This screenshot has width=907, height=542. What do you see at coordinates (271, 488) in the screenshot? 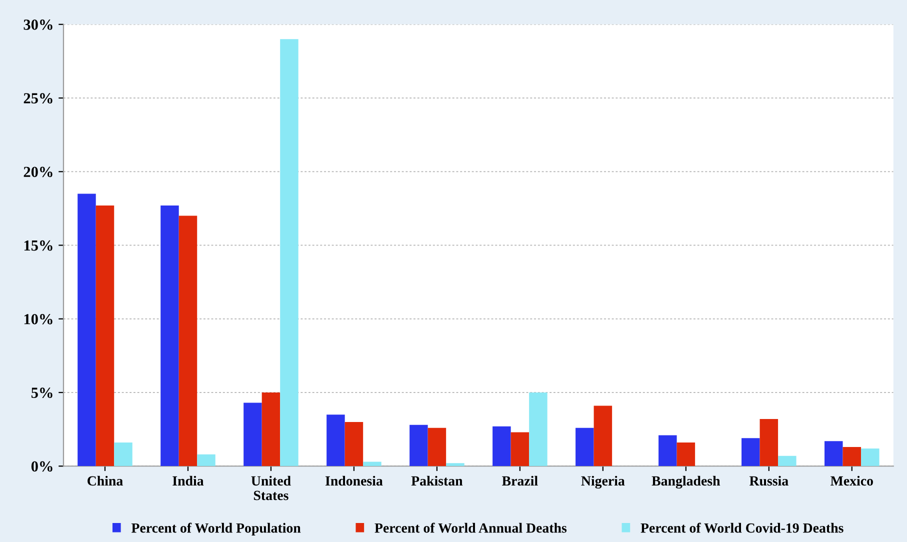
I see `x-tick-label: United States` at bounding box center [271, 488].